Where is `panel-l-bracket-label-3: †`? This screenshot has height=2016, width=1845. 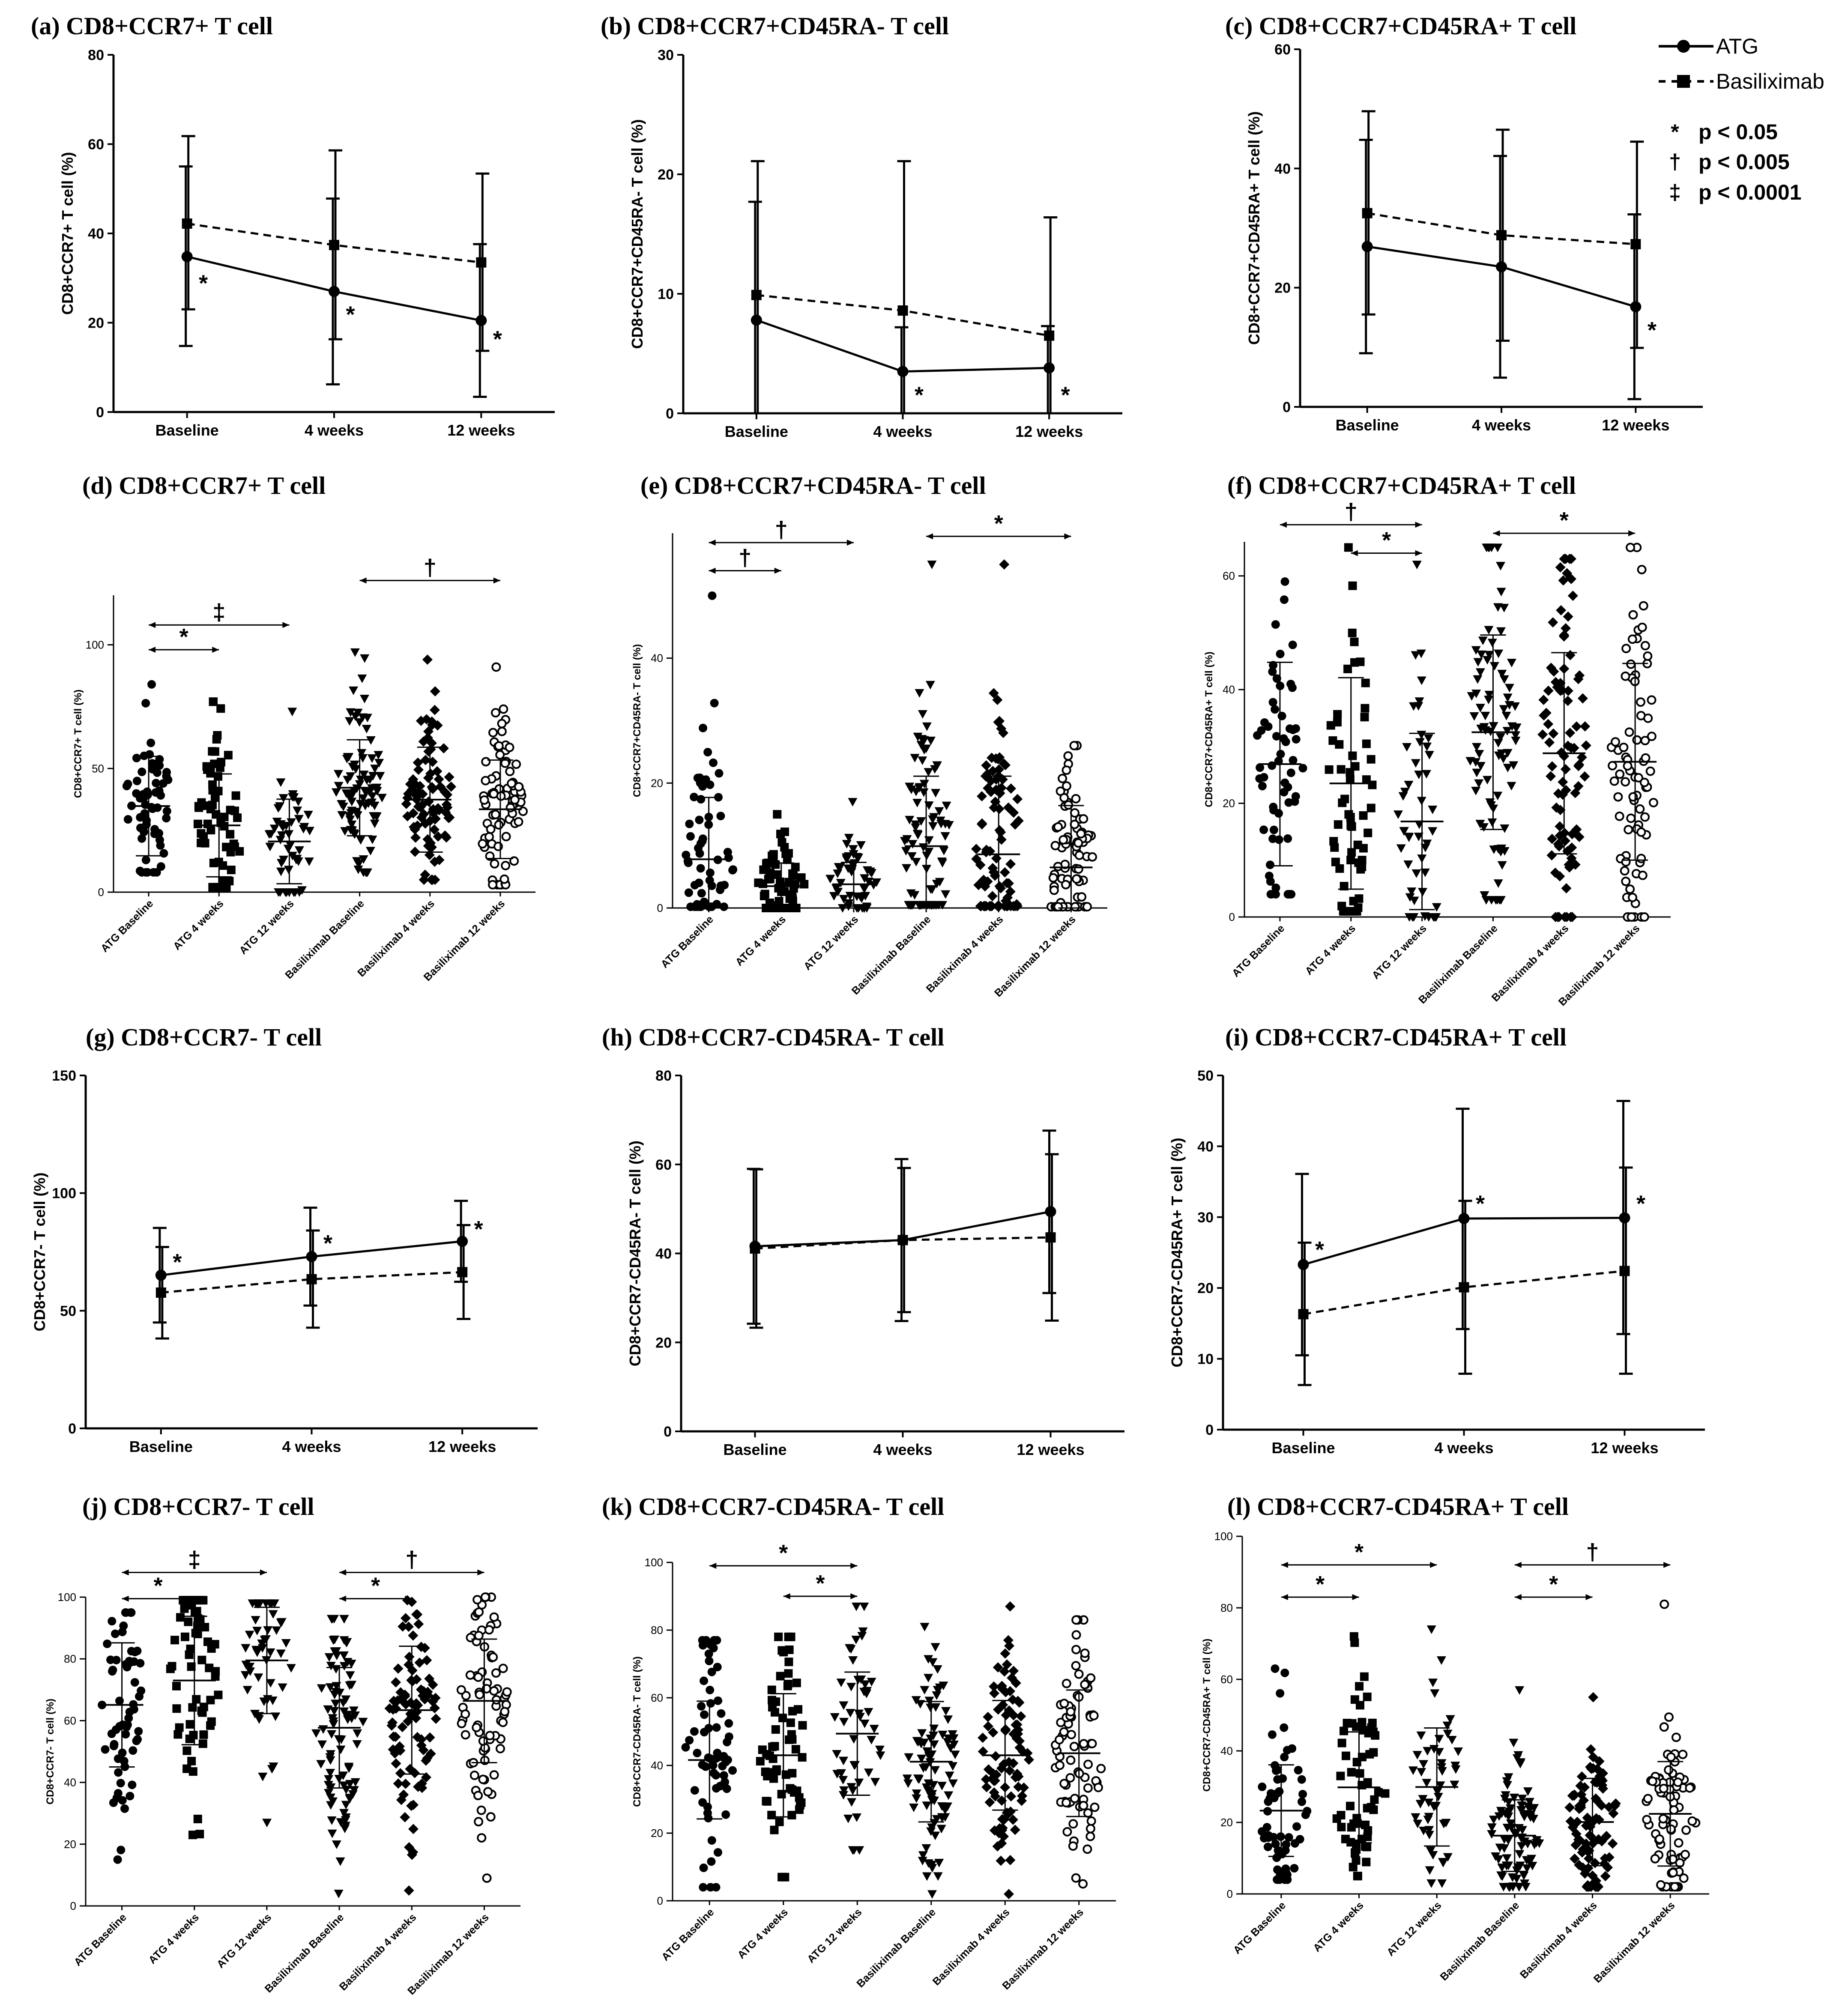
panel-l-bracket-label-3: † is located at coordinates (1592, 1552).